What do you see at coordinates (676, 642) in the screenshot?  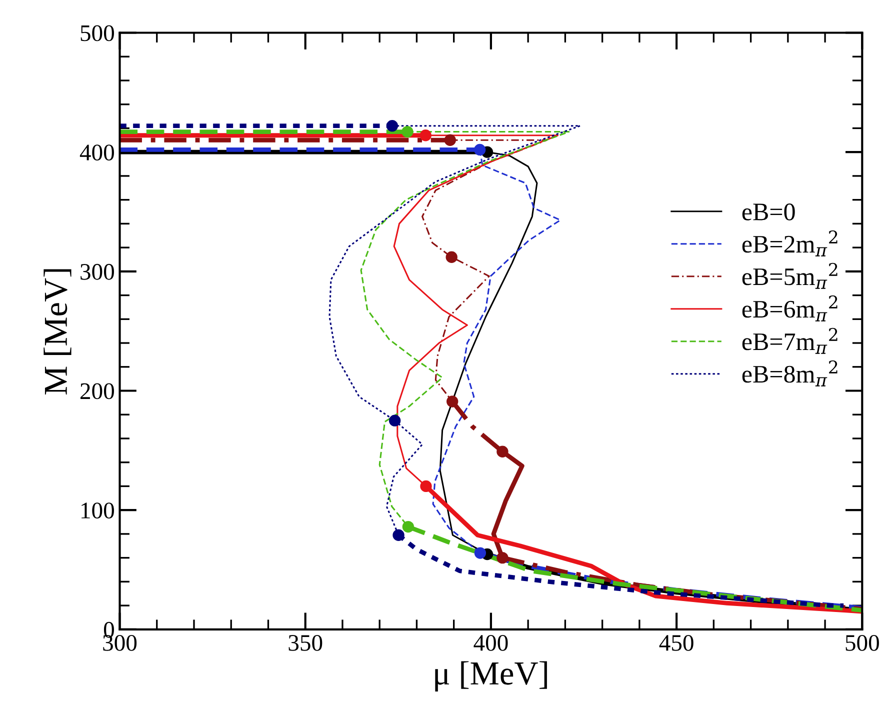 I see `x-tick-label: 450` at bounding box center [676, 642].